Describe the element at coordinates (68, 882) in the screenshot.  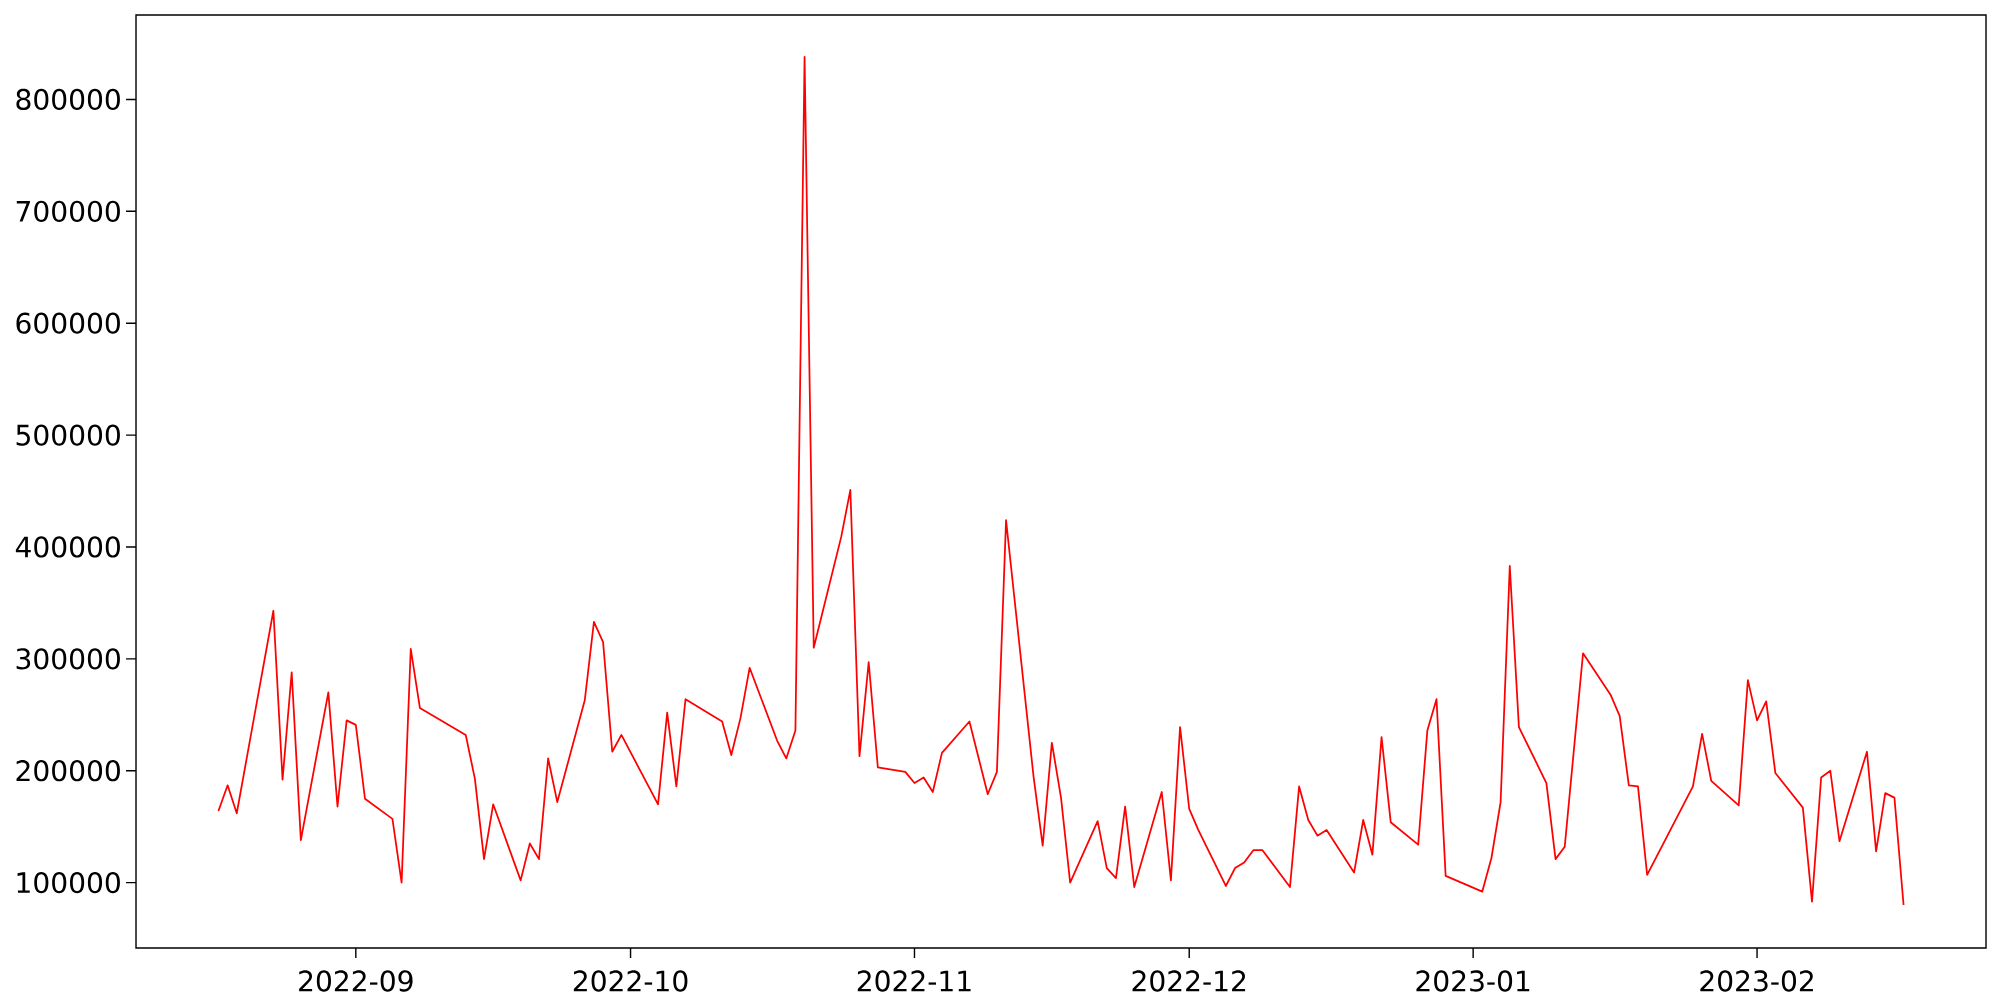
I see `y-tick-label: 100000` at that location.